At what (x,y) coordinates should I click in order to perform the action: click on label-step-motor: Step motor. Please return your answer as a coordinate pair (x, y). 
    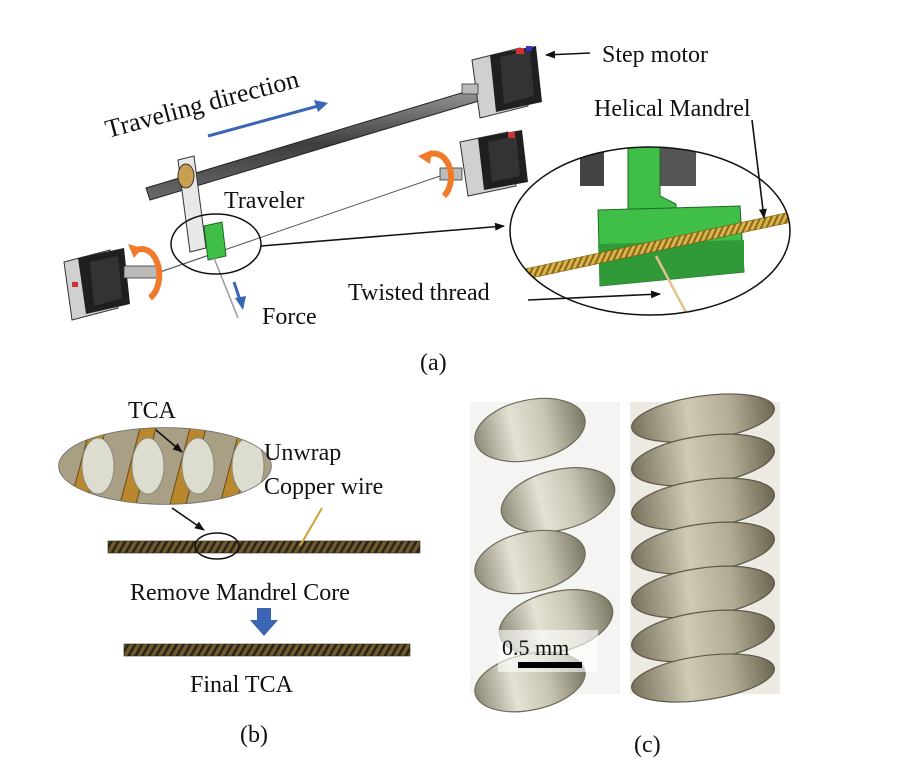
    Looking at the image, I should click on (655, 55).